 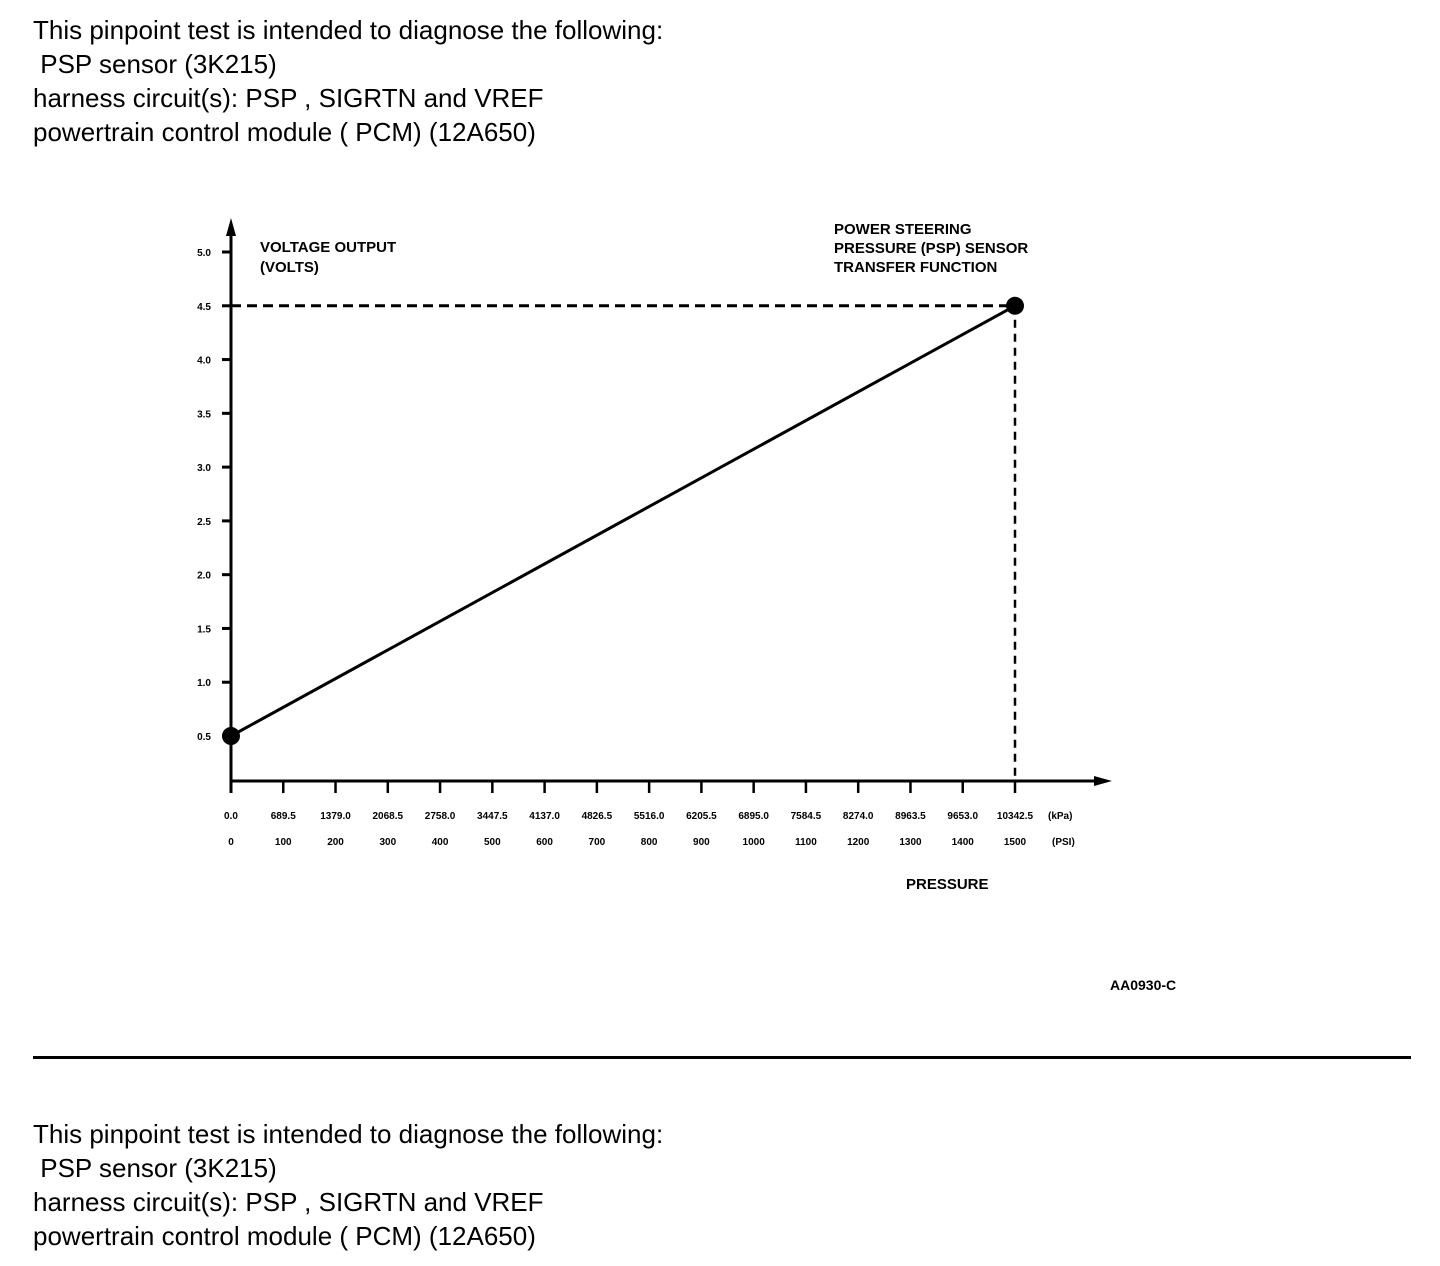 I want to click on x-tick-label-psi: 1400, so click(x=963, y=842).